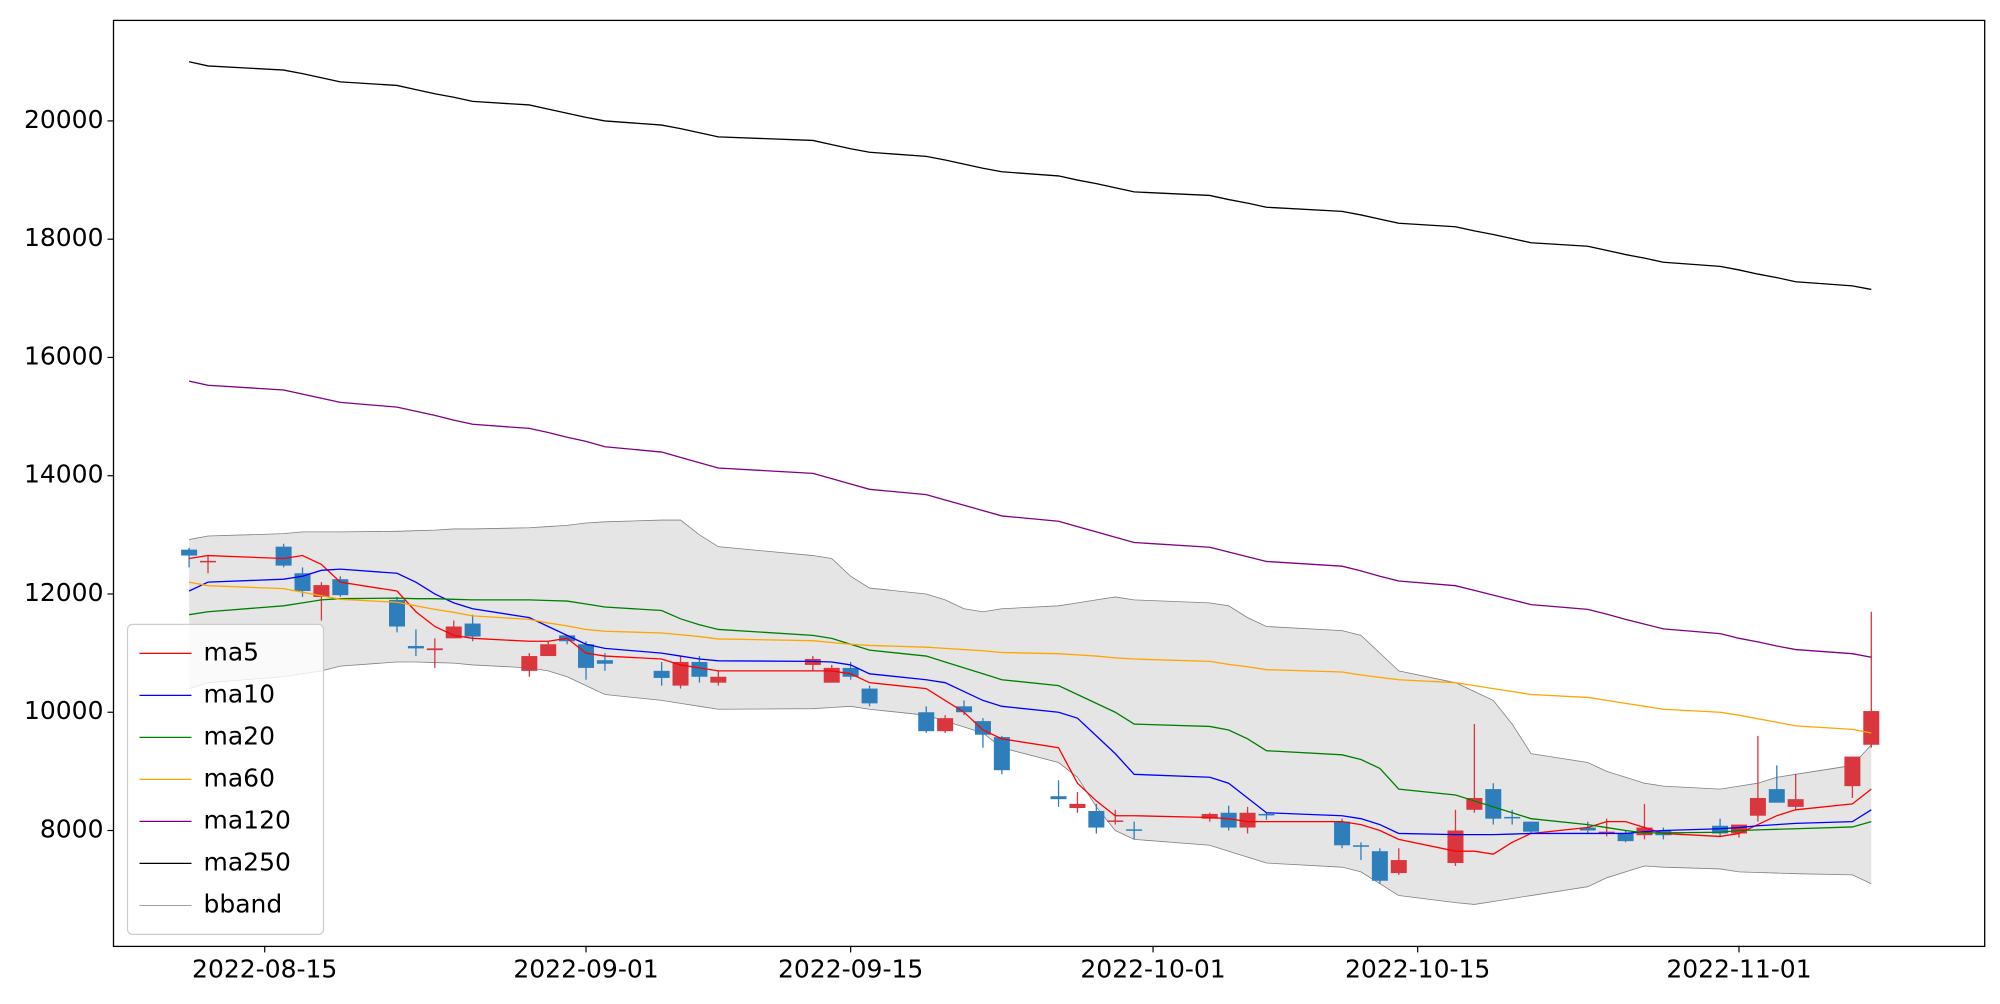  What do you see at coordinates (64, 710) in the screenshot?
I see `y-tick-label: 10000` at bounding box center [64, 710].